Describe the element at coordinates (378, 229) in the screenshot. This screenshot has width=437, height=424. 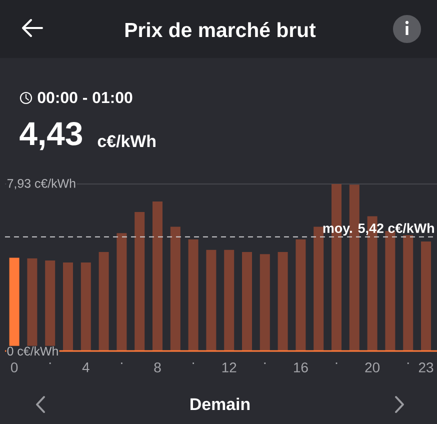
I see `ref-line-label: moy. 5,42 c€/kWh` at that location.